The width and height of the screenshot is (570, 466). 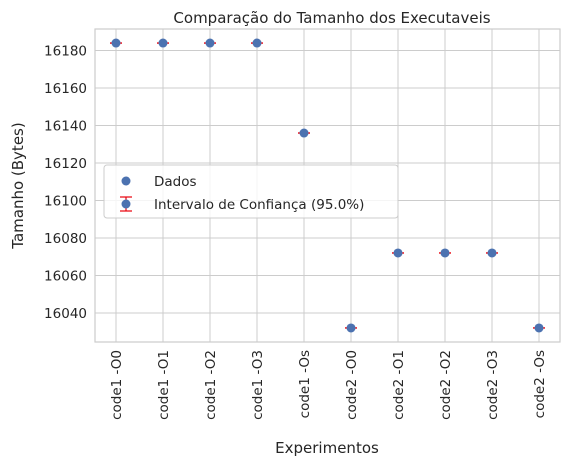 I want to click on chart-title: Comparação do Tamanho dos Executaveis, so click(x=331, y=18).